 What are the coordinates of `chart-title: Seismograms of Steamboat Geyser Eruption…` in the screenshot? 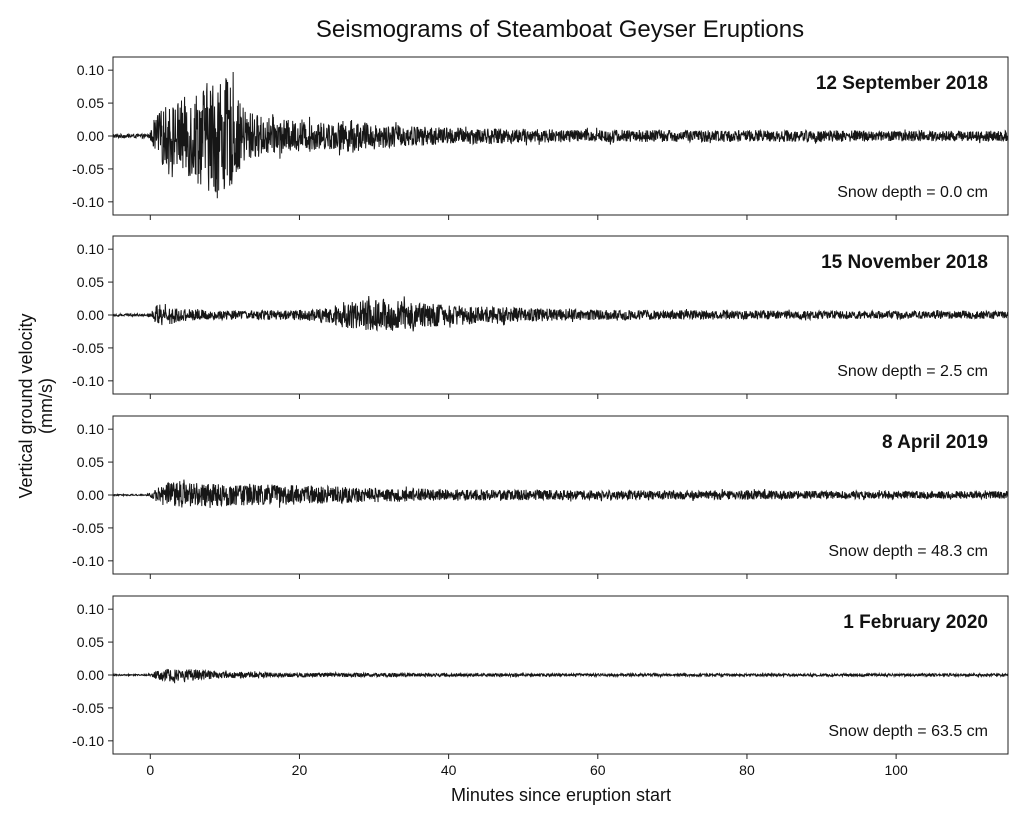 It's located at (560, 29).